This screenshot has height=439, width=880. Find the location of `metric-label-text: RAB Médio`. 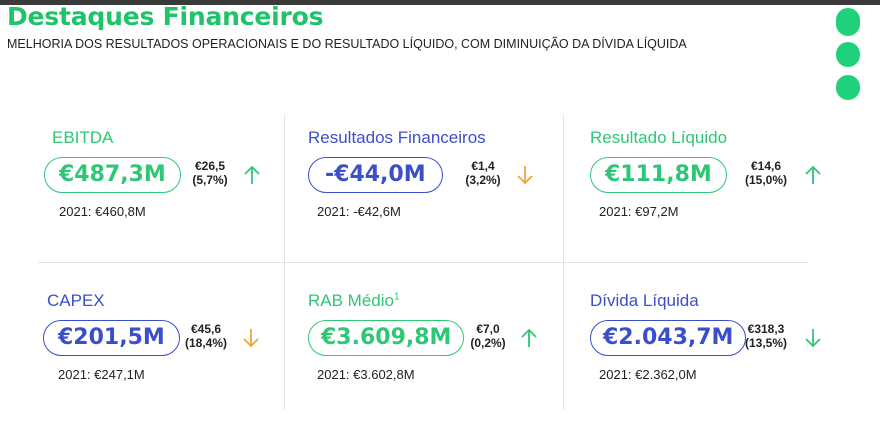

metric-label-text: RAB Médio is located at coordinates (351, 300).